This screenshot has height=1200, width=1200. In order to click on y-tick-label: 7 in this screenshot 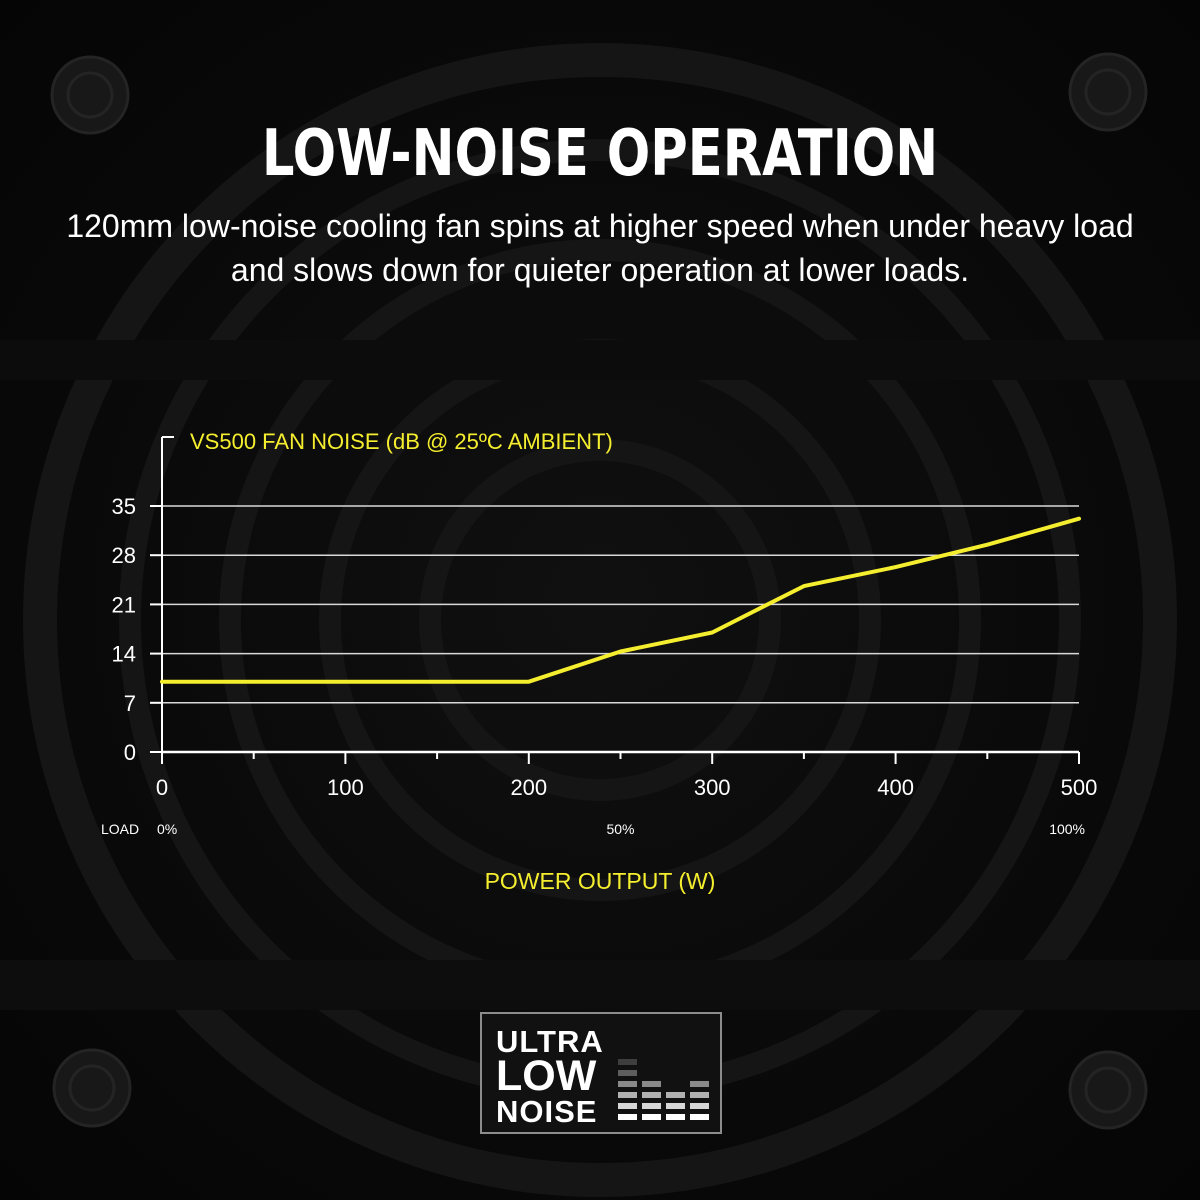, I will do `click(130, 703)`.